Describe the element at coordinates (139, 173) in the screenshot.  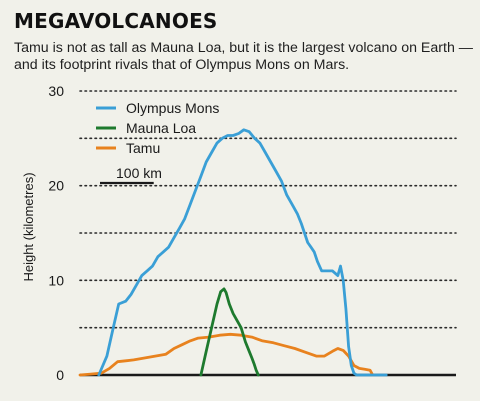
I see `scale-bar-label: 100 km` at that location.